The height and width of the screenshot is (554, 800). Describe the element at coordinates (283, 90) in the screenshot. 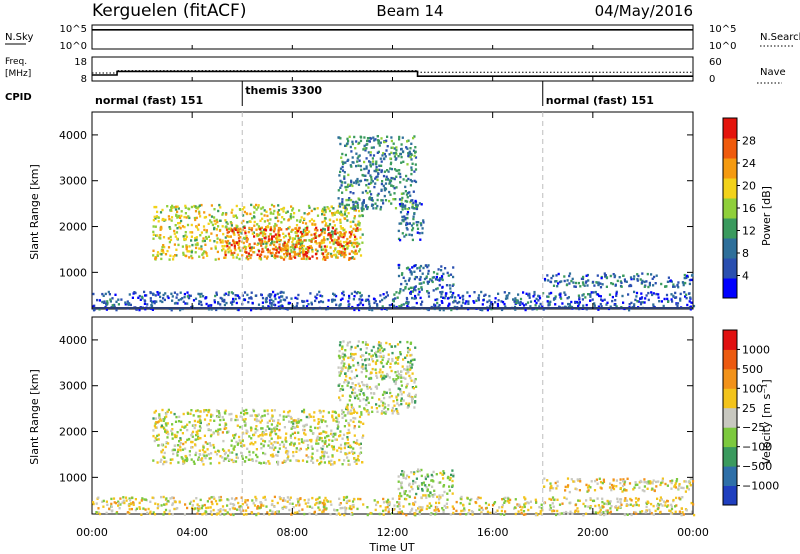

I see `cpid-segment-label: themis 3300` at that location.